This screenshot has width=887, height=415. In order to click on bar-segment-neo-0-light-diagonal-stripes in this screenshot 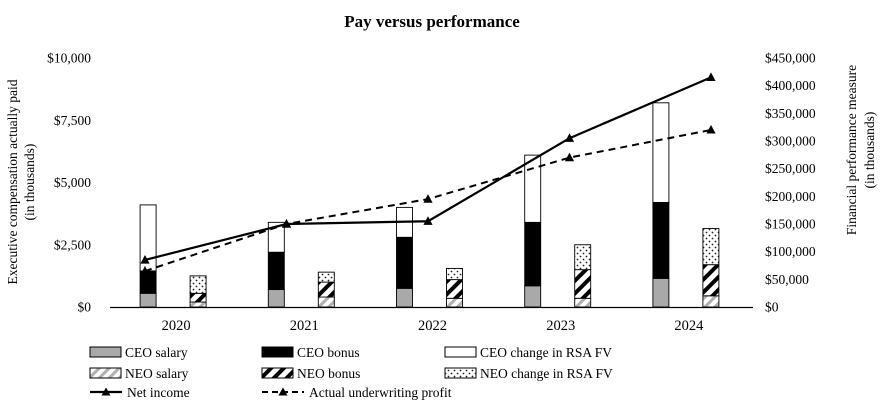, I will do `click(198, 304)`.